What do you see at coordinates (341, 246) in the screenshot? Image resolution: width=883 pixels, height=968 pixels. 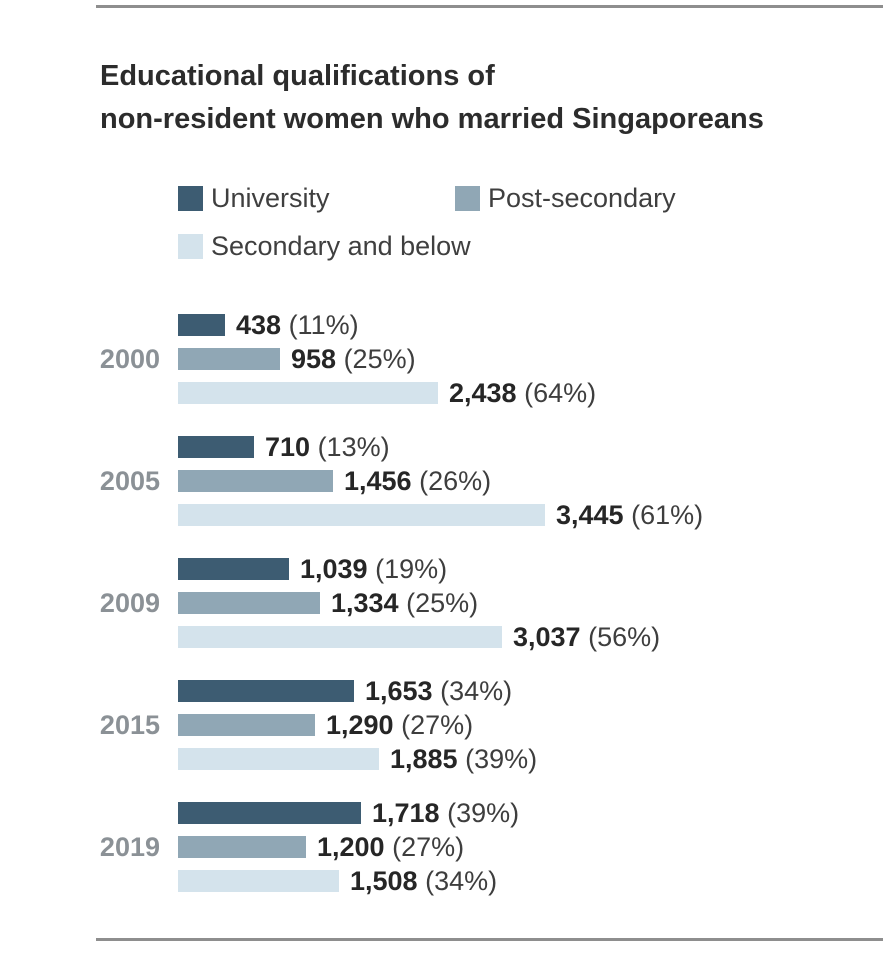 I see `legend-label: Secondary and below` at bounding box center [341, 246].